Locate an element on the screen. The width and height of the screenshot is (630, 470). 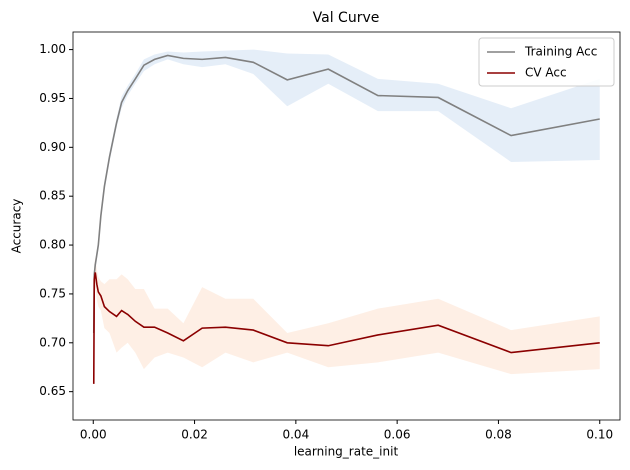
y-tick-label: 1.00 is located at coordinates (52, 49).